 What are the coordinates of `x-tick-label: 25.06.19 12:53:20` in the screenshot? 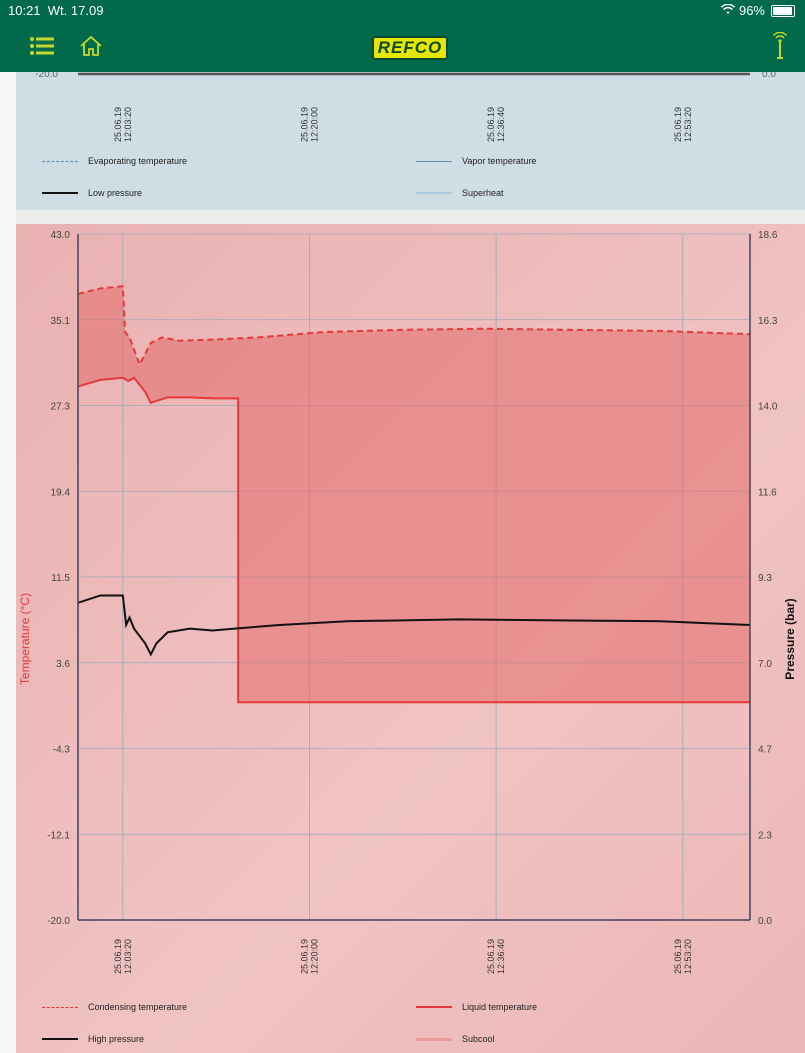 It's located at (683, 956).